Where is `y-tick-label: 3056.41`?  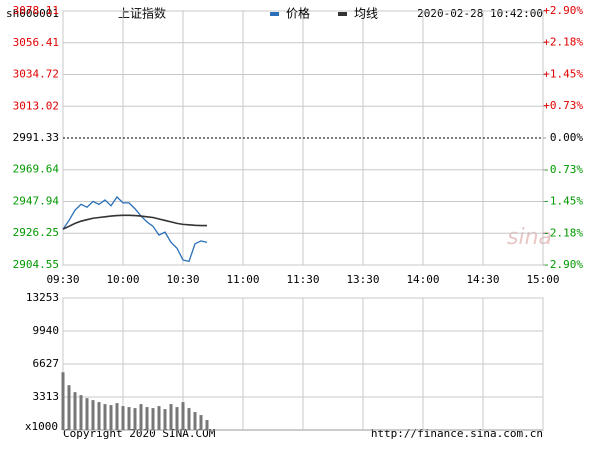 y-tick-label: 3056.41 is located at coordinates (36, 42).